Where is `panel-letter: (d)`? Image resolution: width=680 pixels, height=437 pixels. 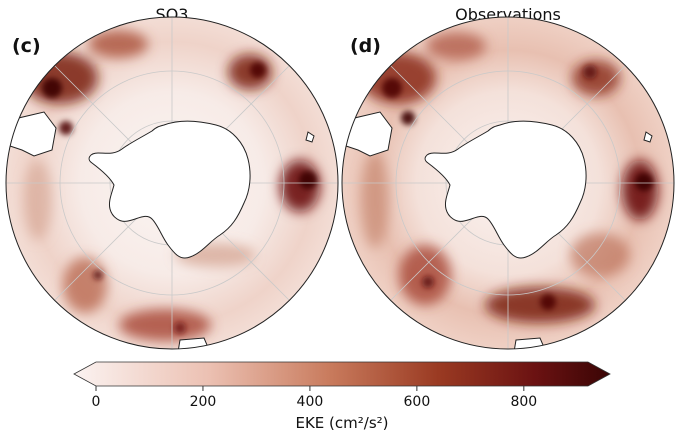
panel-letter: (d) is located at coordinates (365, 46).